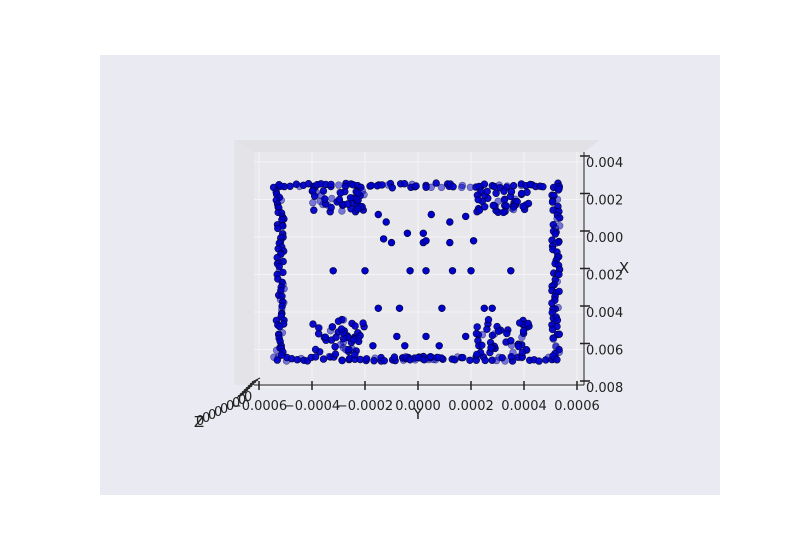 This screenshot has width=800, height=550. What do you see at coordinates (604, 313) in the screenshot?
I see `x-tick-label: 0.004` at bounding box center [604, 313].